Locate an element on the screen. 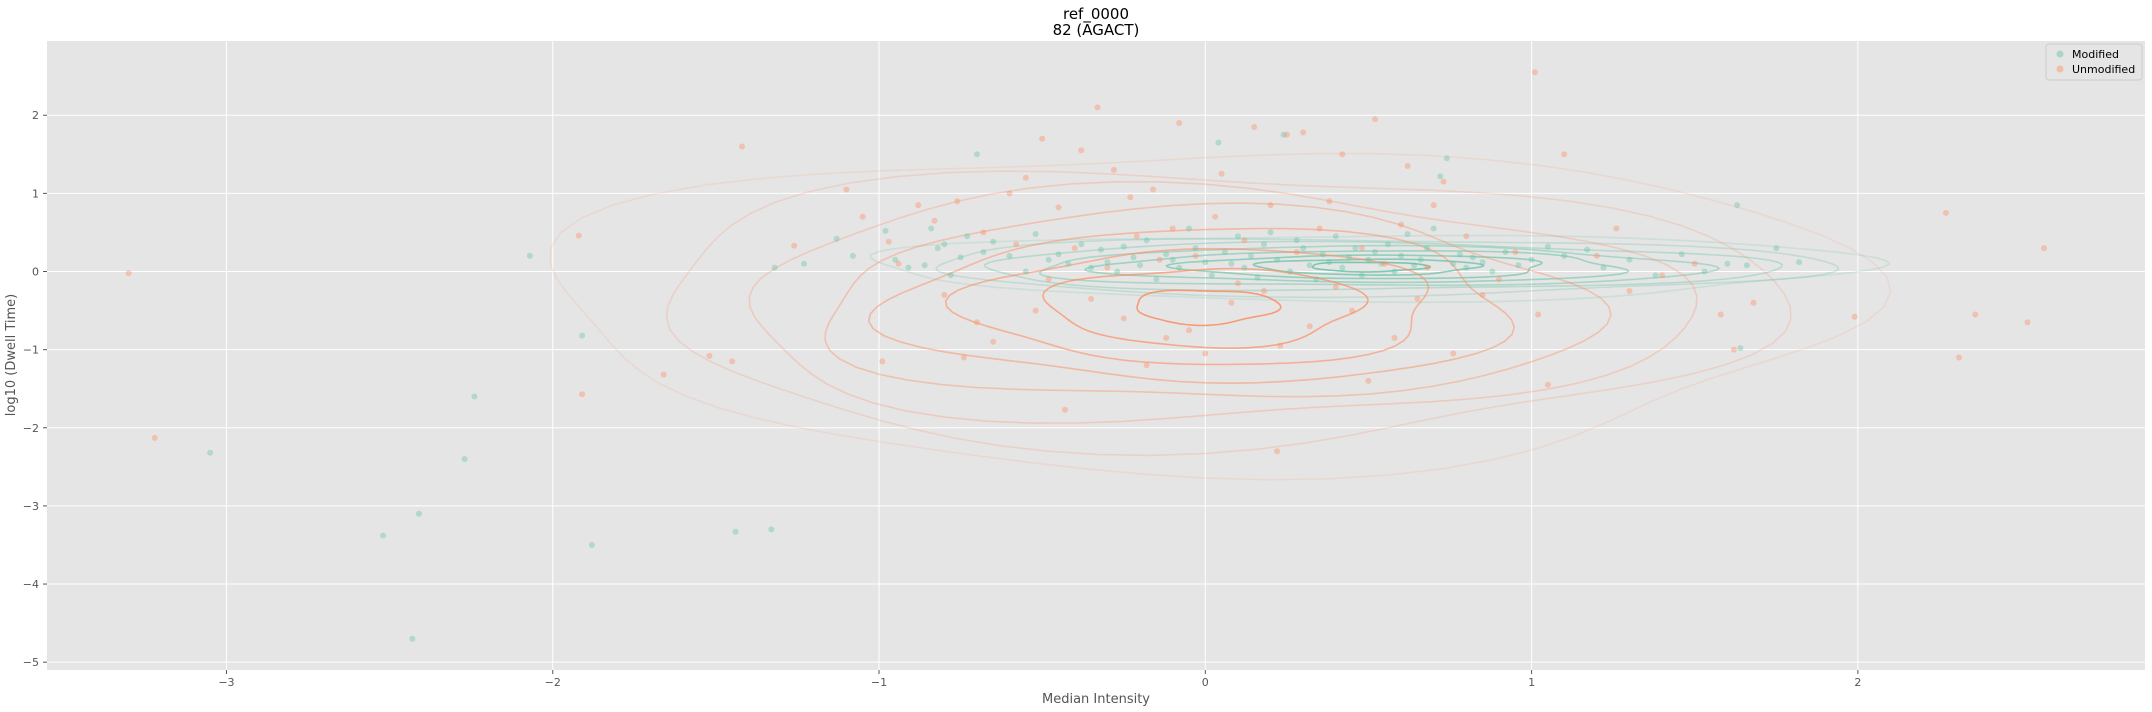 The width and height of the screenshot is (2152, 712). x-tick-label: −1 is located at coordinates (879, 682).